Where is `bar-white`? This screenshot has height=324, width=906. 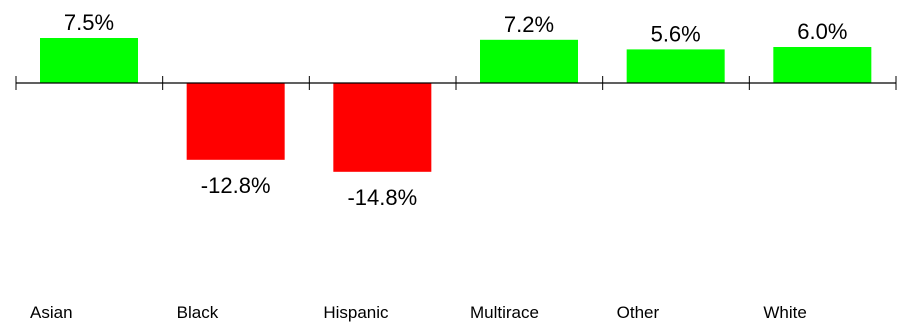
bar-white is located at coordinates (822, 65).